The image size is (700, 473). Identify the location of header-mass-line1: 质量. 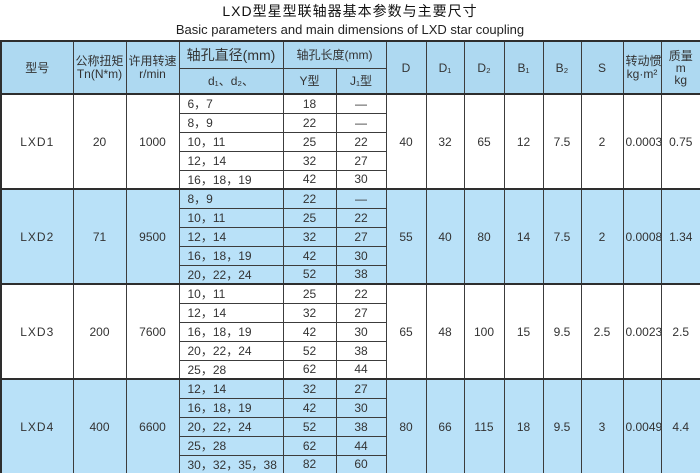
(680, 55).